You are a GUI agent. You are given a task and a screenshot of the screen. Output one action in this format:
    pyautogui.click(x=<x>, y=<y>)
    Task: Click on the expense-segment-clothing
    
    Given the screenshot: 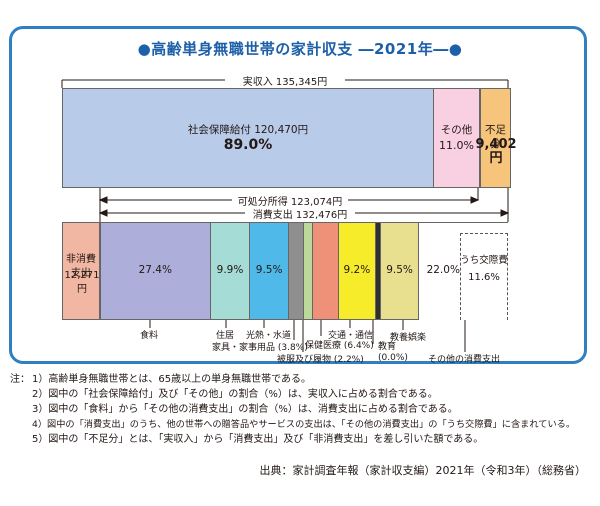 What is the action you would take?
    pyautogui.click(x=308, y=271)
    